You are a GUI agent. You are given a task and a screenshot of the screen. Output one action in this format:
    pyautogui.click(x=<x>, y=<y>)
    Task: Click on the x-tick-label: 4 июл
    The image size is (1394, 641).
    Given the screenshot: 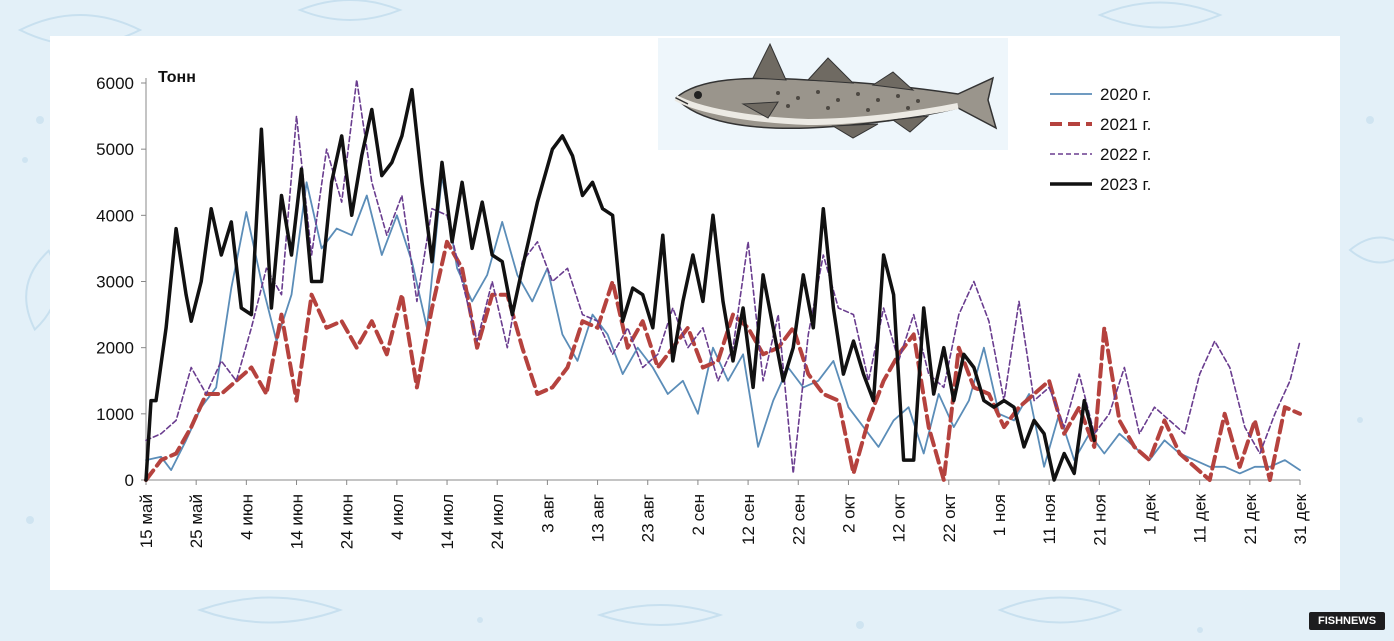 What is the action you would take?
    pyautogui.click(x=397, y=517)
    